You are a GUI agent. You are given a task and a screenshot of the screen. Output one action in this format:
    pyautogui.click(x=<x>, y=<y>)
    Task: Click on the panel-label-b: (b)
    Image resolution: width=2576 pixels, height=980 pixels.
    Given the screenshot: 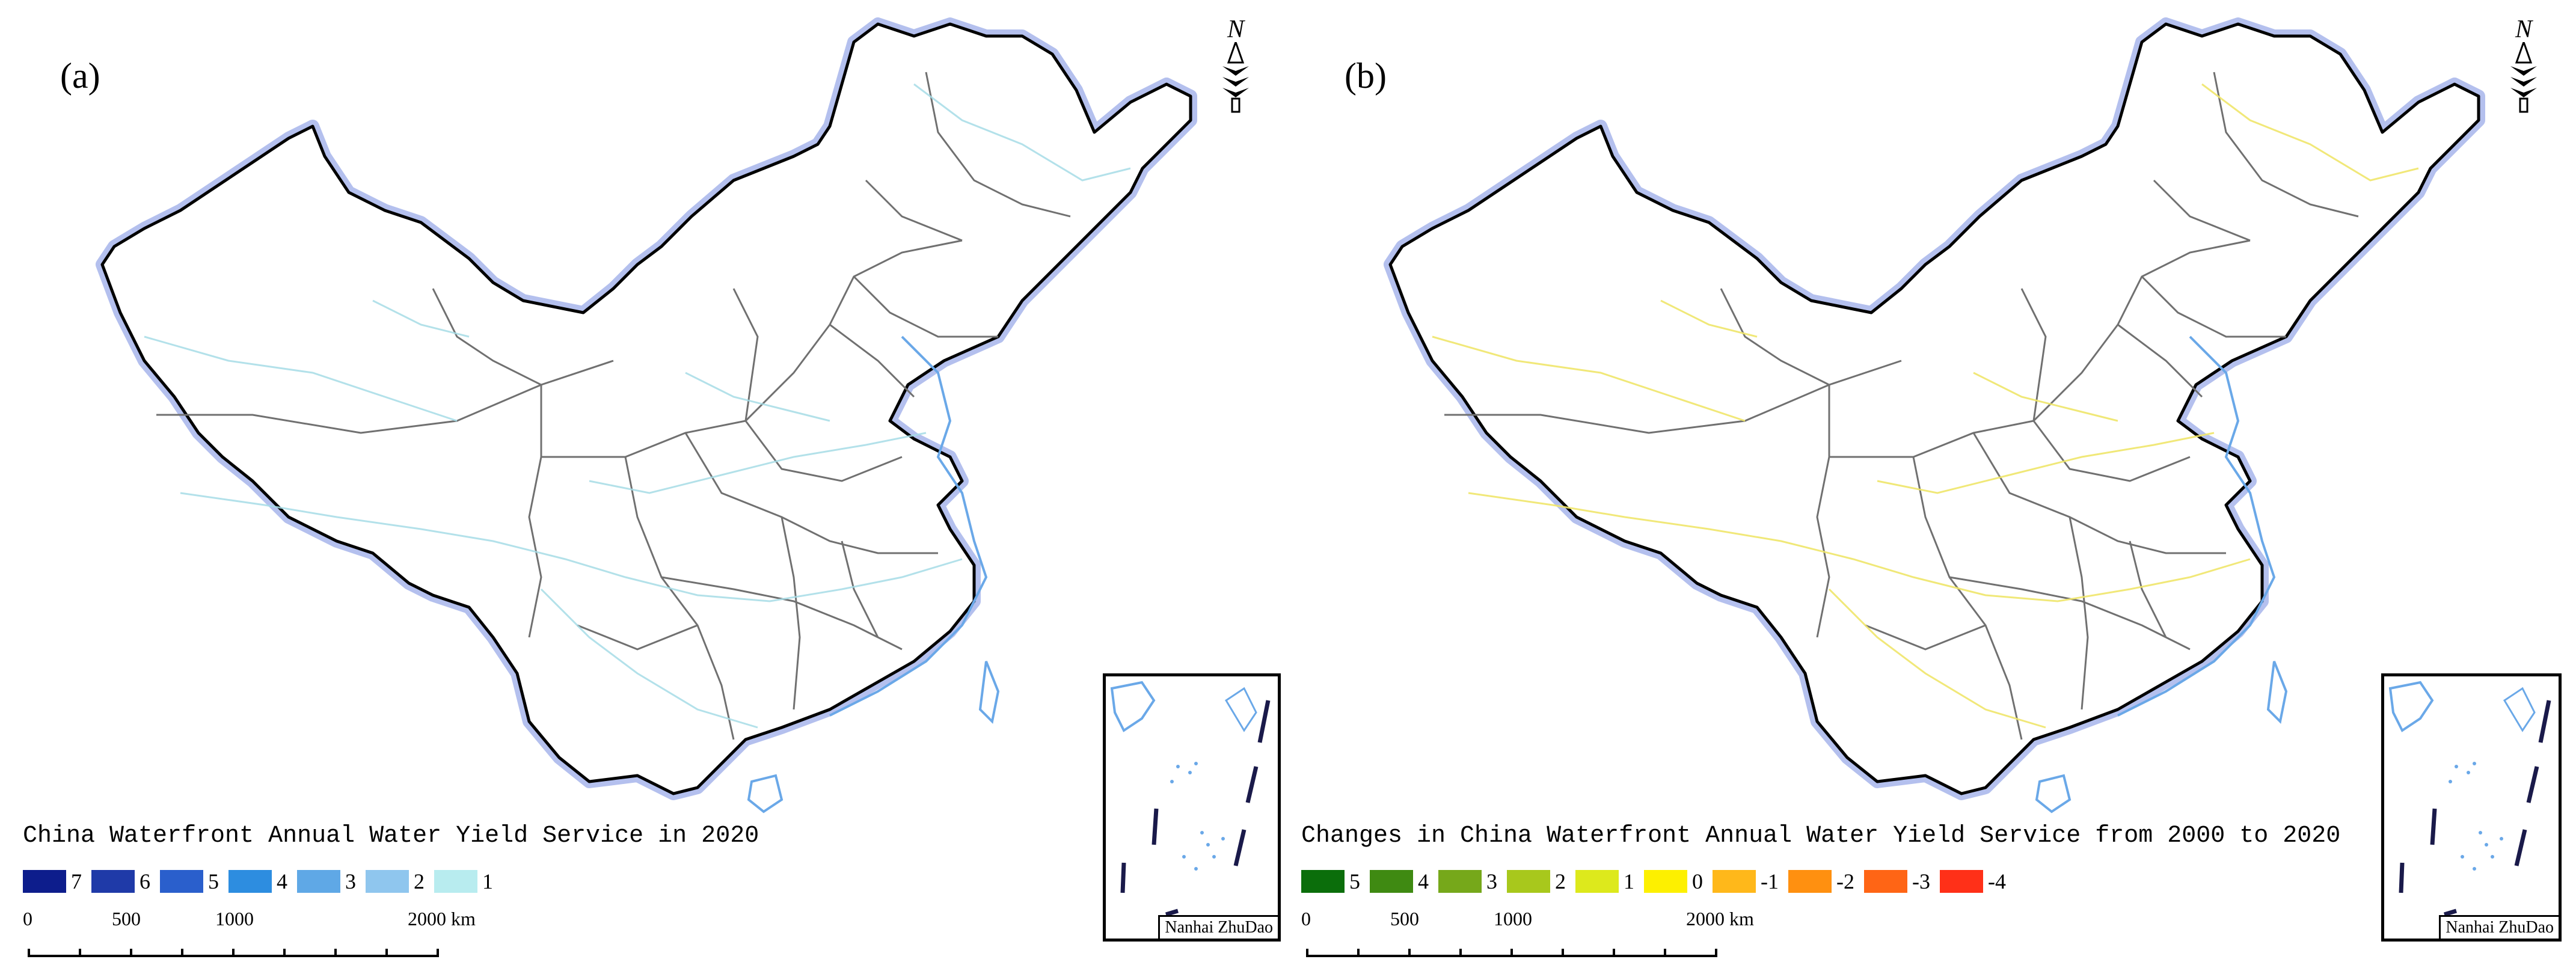 What is the action you would take?
    pyautogui.click(x=1366, y=76)
    